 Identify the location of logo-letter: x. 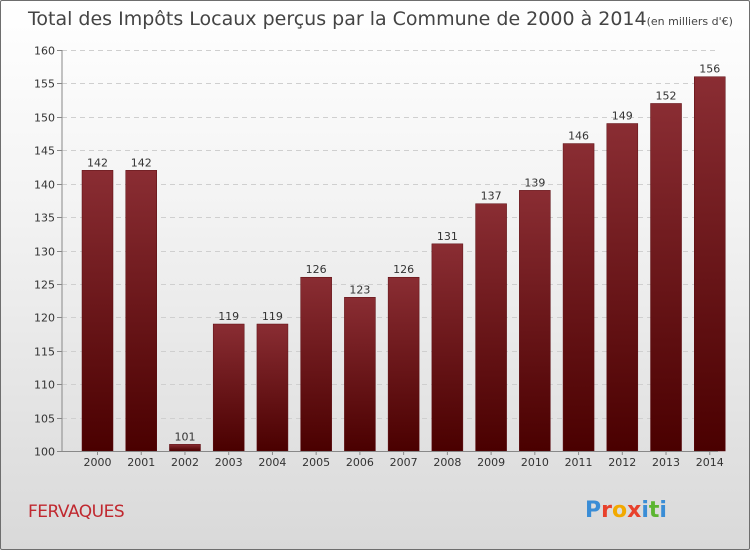
(634, 510).